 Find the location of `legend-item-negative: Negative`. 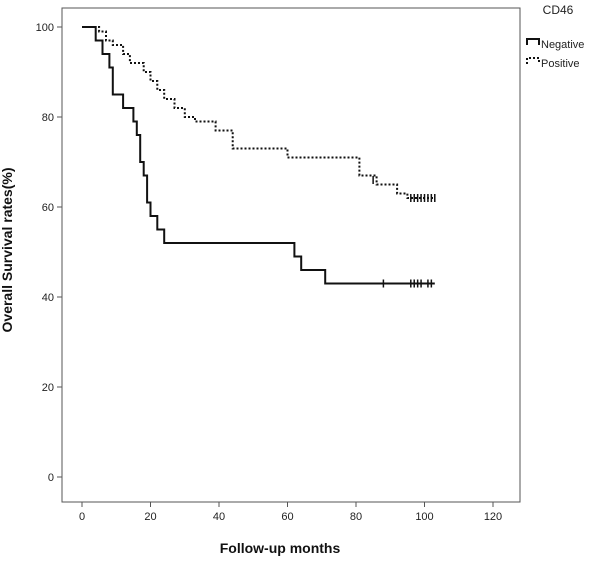

legend-item-negative: Negative is located at coordinates (555, 44).